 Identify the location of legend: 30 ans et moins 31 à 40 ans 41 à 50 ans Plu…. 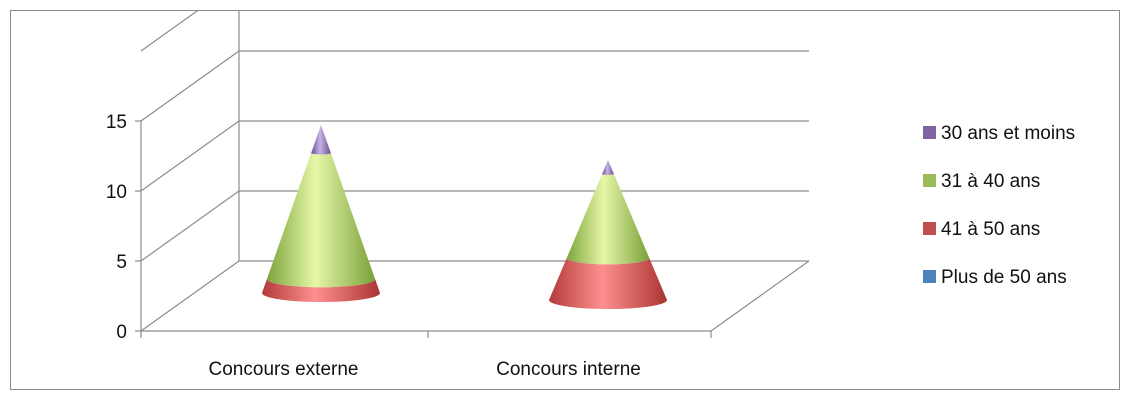
(999, 205).